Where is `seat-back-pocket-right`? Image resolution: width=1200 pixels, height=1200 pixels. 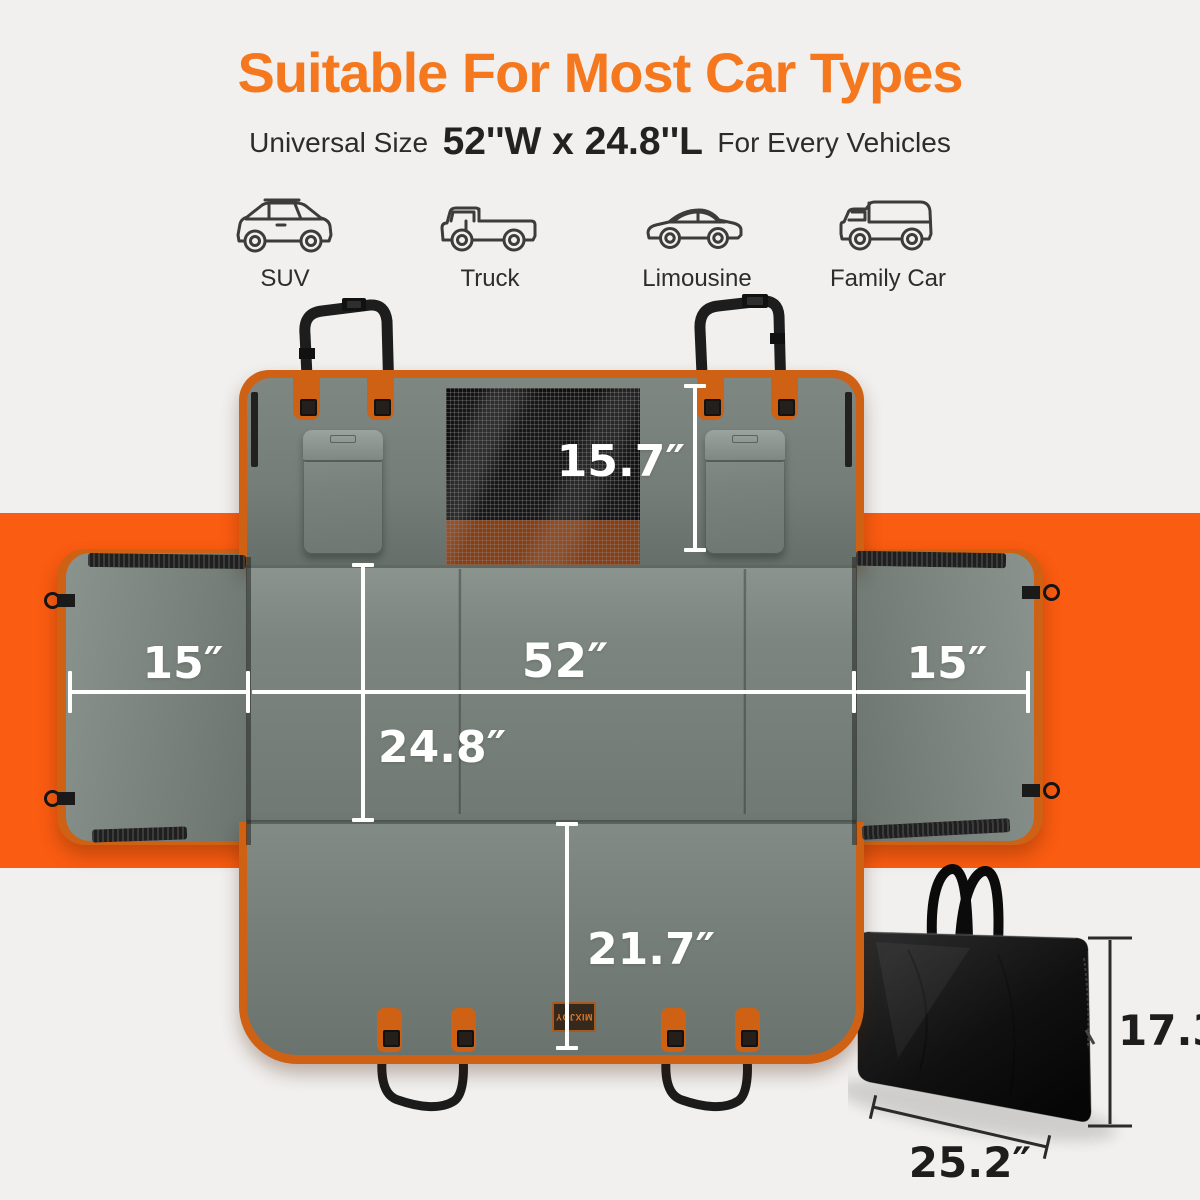
seat-back-pocket-right is located at coordinates (745, 492).